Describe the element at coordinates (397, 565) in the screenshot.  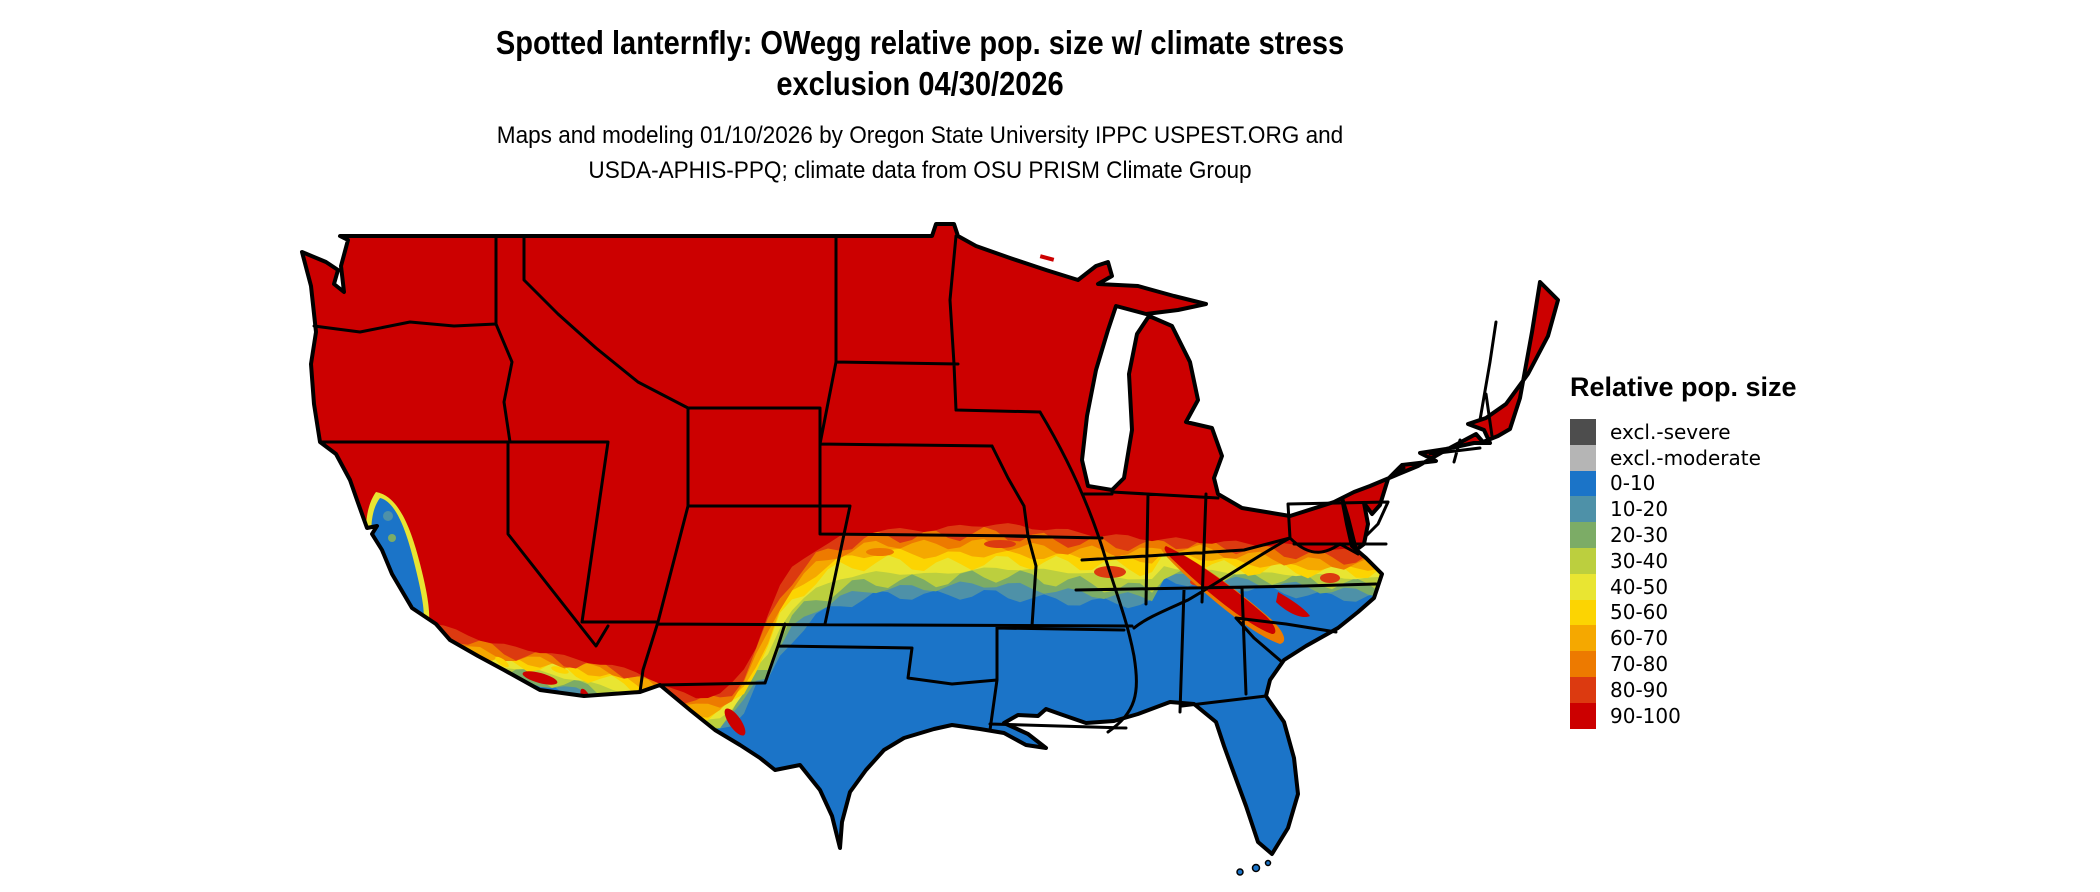
I see `central-valley-blue` at that location.